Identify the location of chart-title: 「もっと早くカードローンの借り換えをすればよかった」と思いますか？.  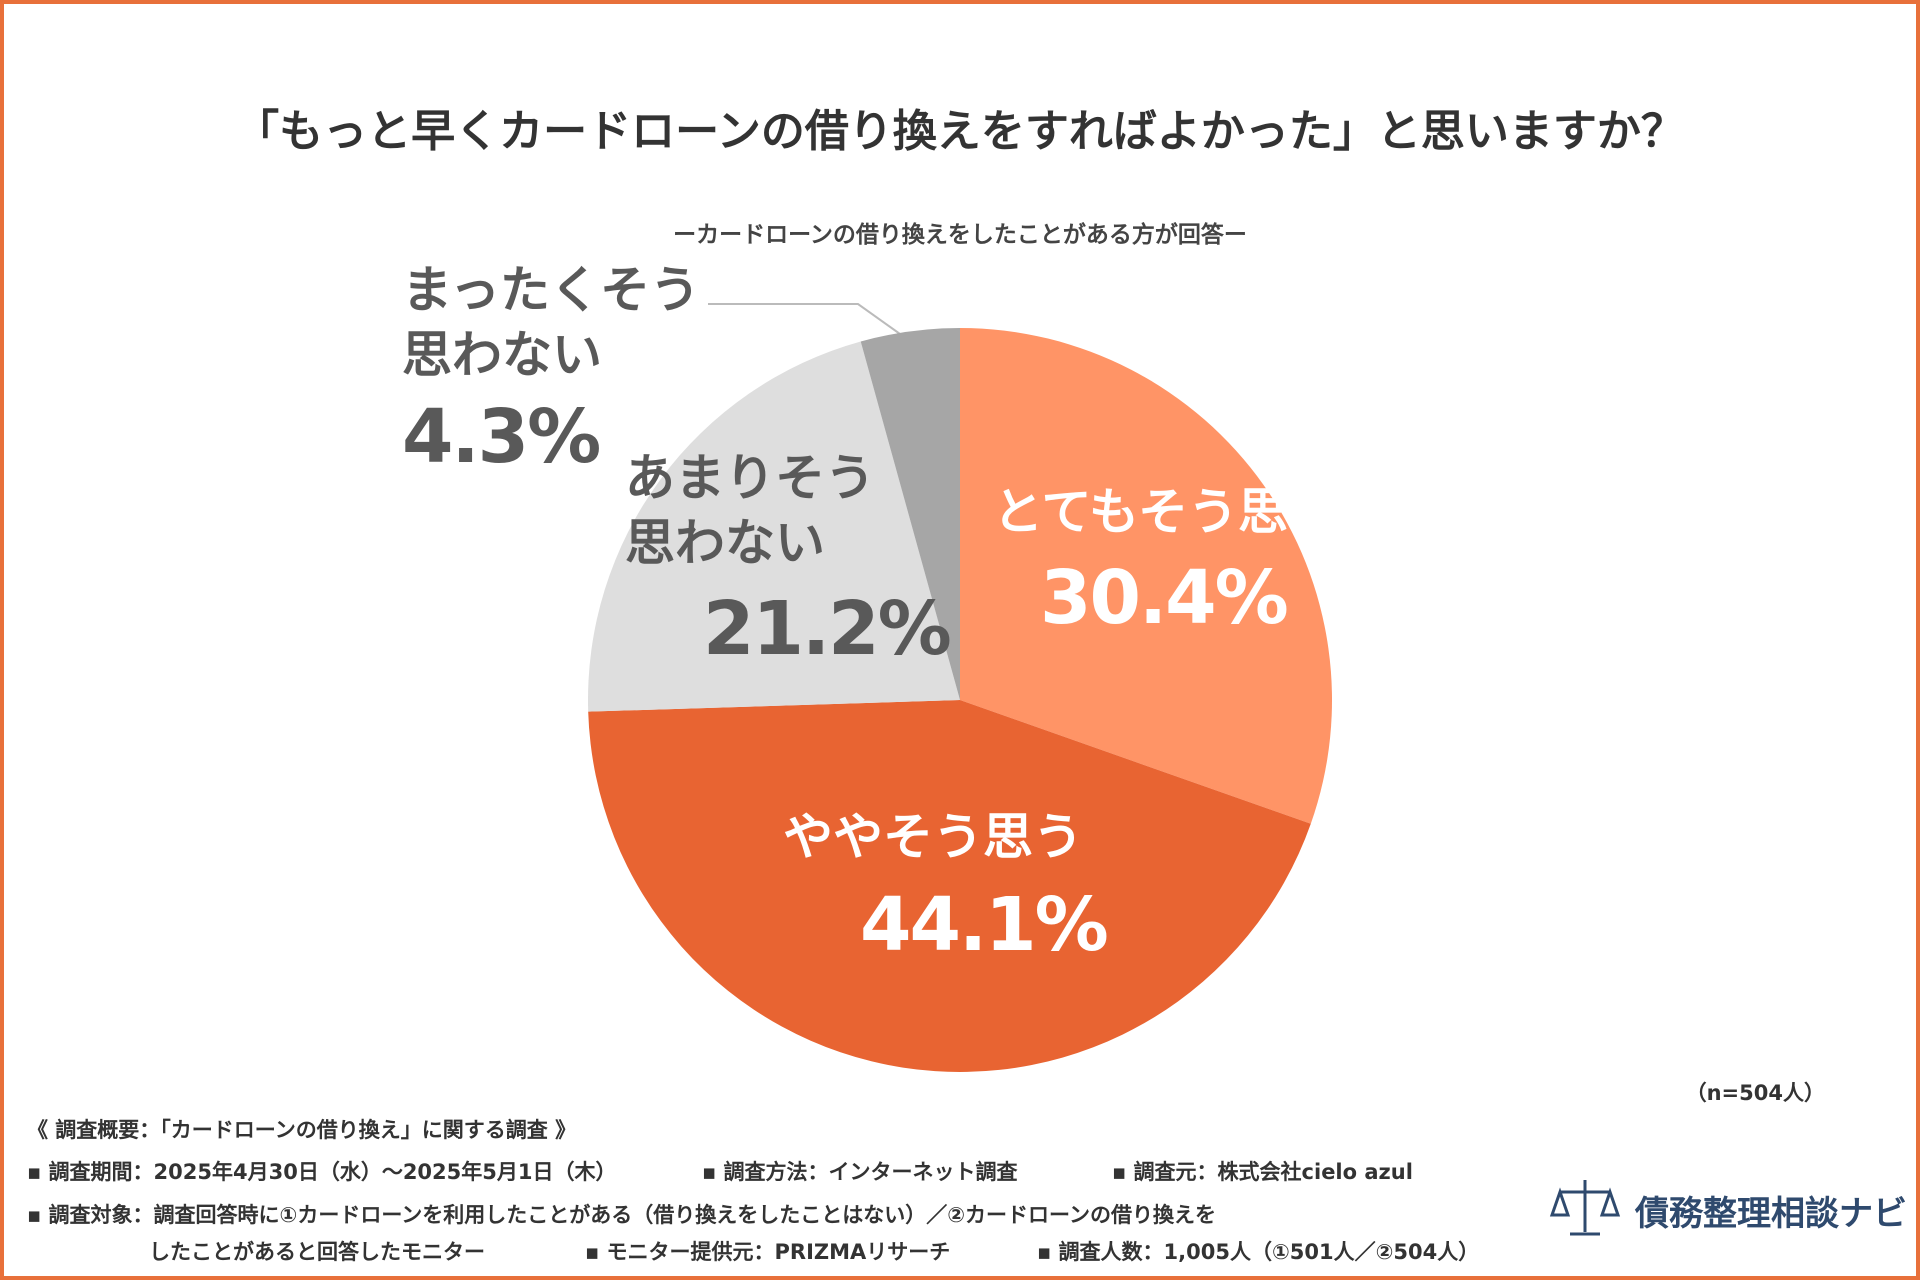
(960, 131).